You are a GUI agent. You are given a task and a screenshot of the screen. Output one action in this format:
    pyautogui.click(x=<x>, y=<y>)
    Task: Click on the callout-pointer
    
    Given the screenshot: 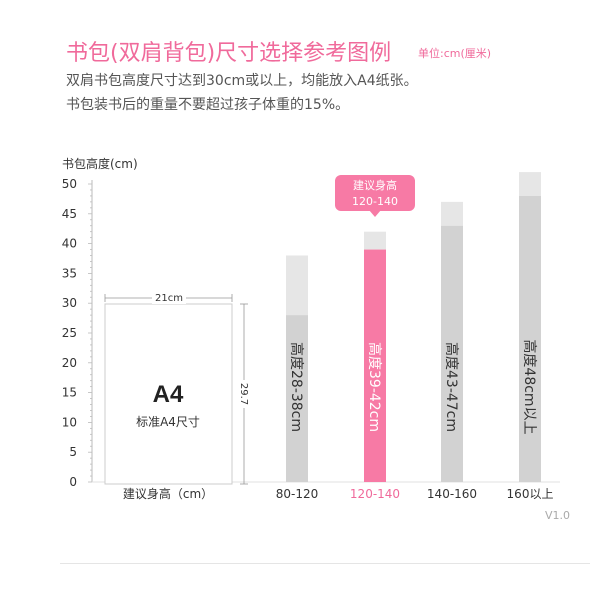 What is the action you would take?
    pyautogui.click(x=375, y=213)
    